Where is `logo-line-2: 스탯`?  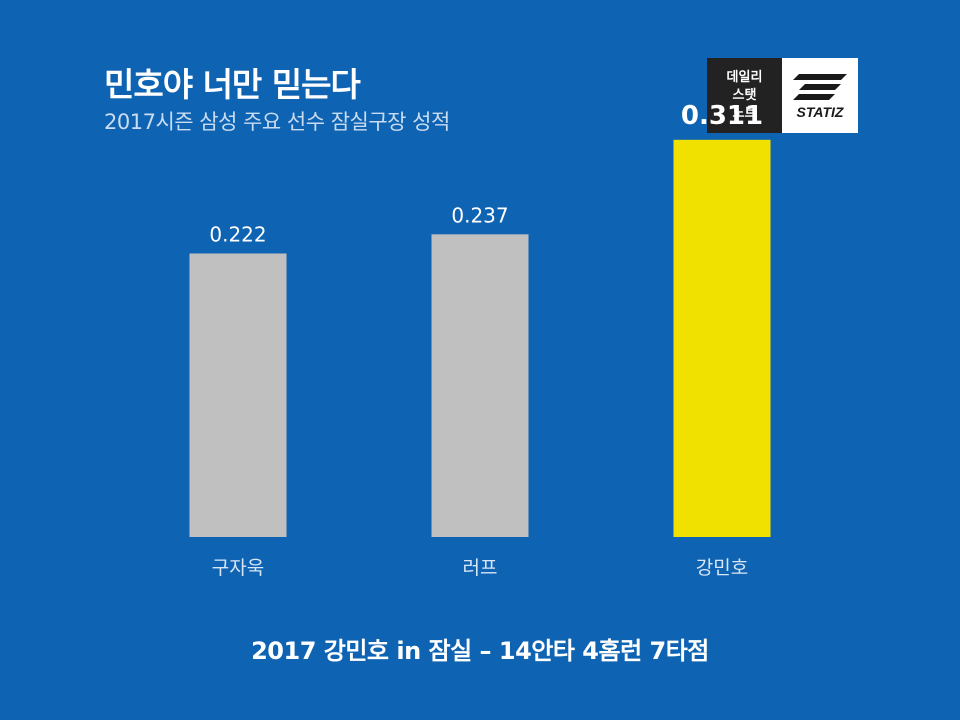
logo-line-2: 스탯 is located at coordinates (744, 95).